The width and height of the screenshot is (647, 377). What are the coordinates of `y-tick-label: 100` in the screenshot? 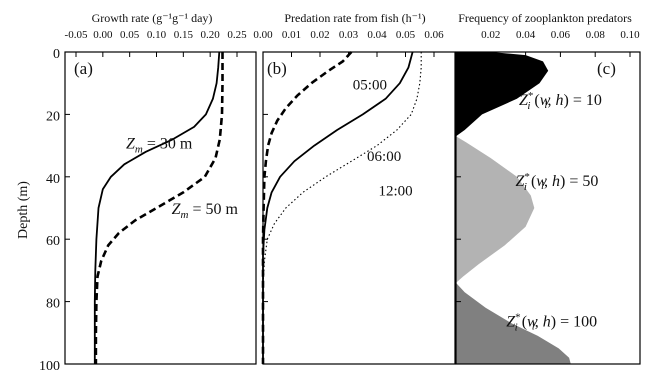 It's located at (49, 366).